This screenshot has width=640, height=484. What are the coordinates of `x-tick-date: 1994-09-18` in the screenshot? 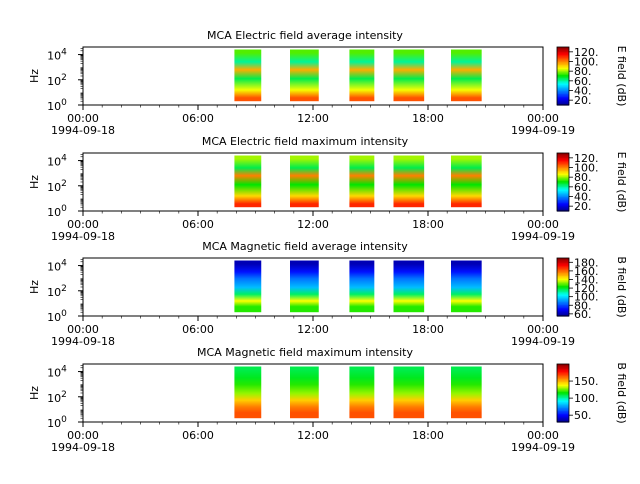 It's located at (83, 236).